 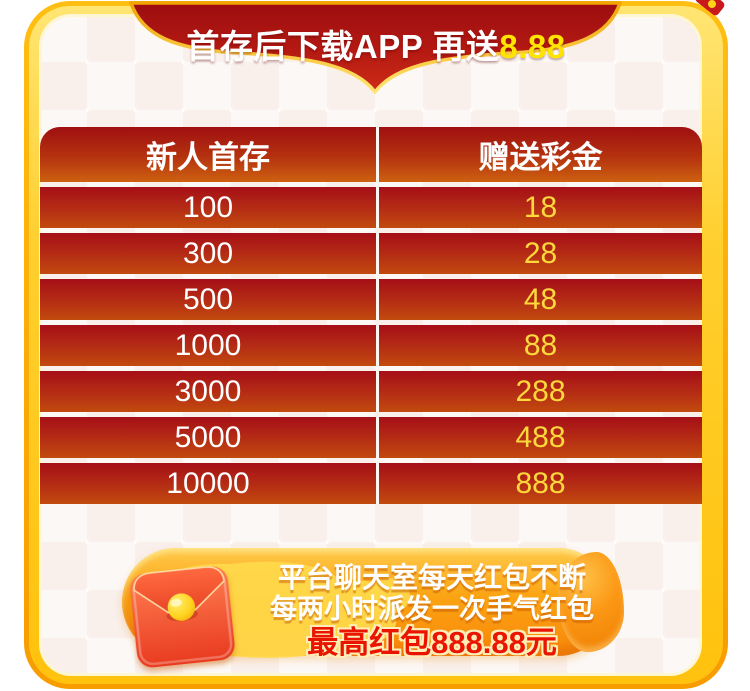 I want to click on deposit-value: 5000, so click(x=209, y=437).